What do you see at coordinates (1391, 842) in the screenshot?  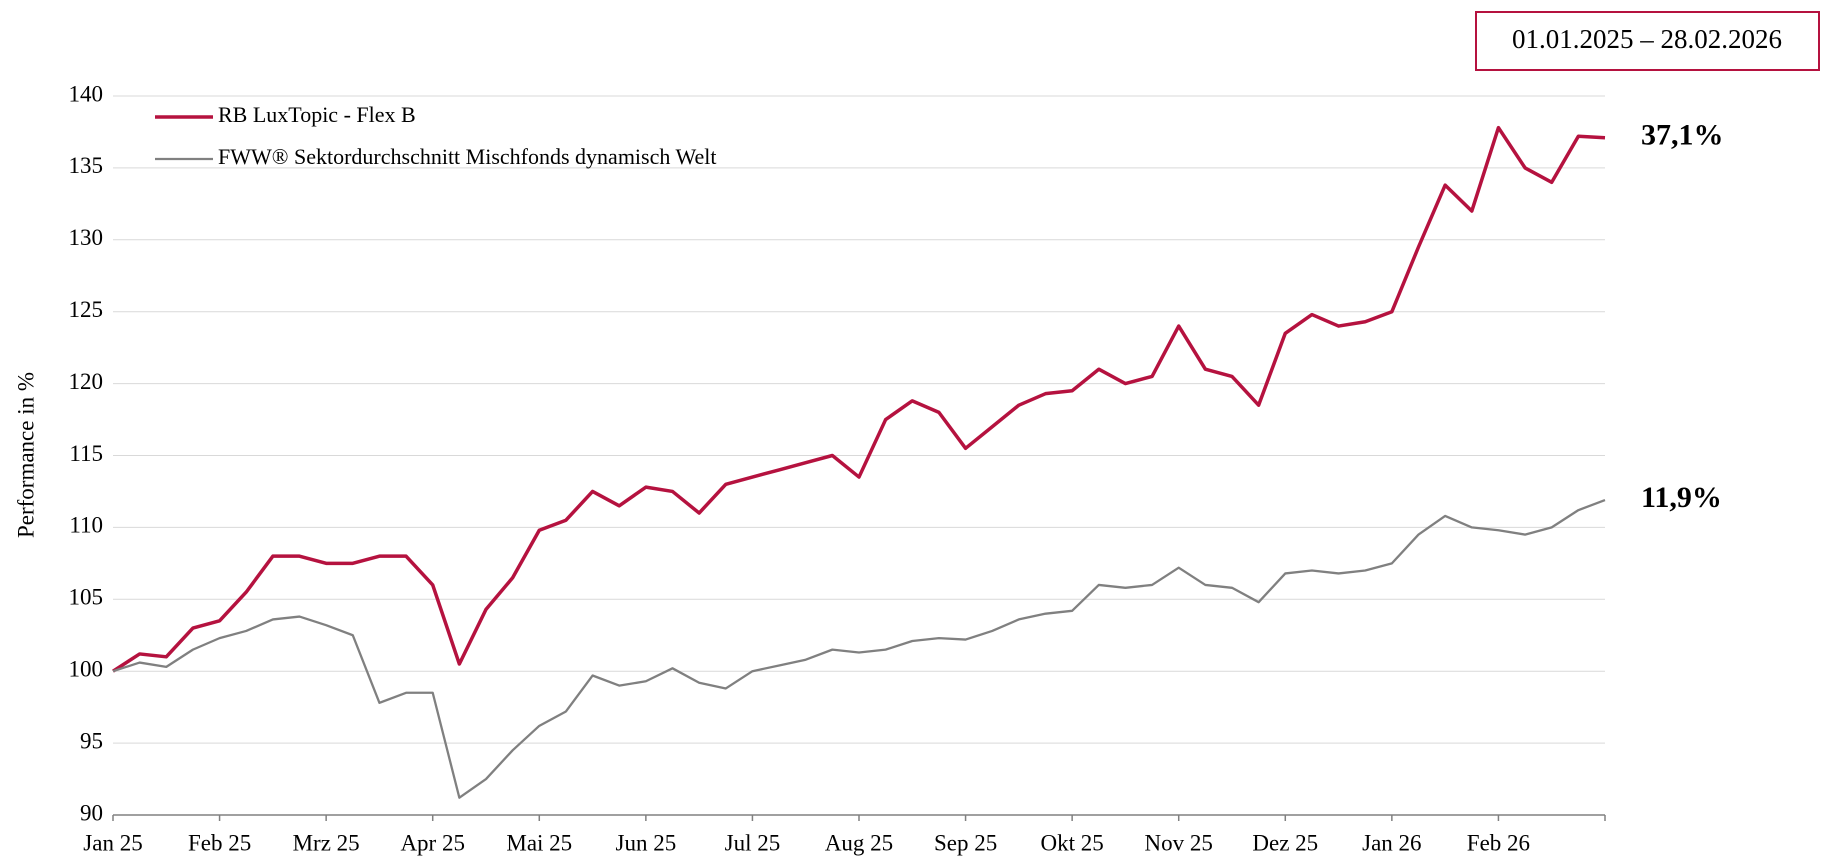 I see `x-tick-label: Jan 26` at bounding box center [1391, 842].